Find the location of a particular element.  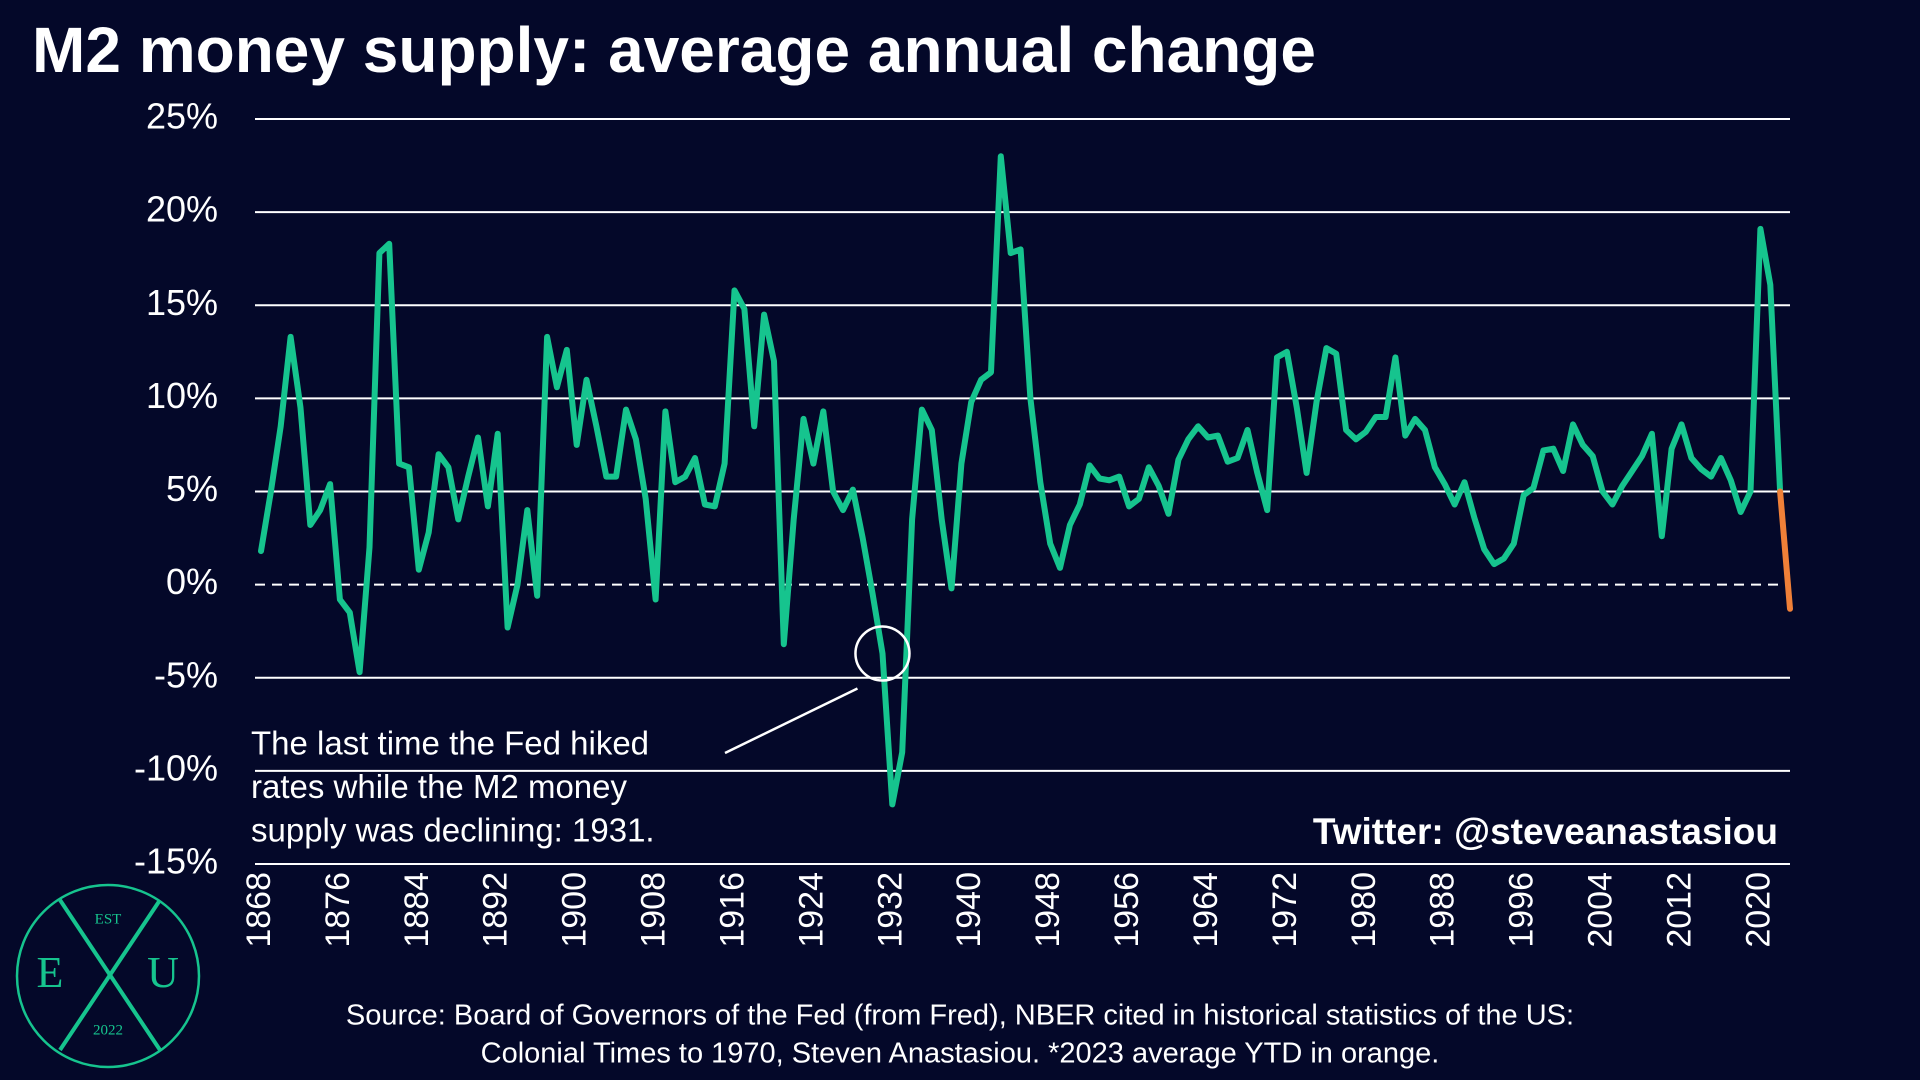

logo-text: EST is located at coordinates (108, 919).